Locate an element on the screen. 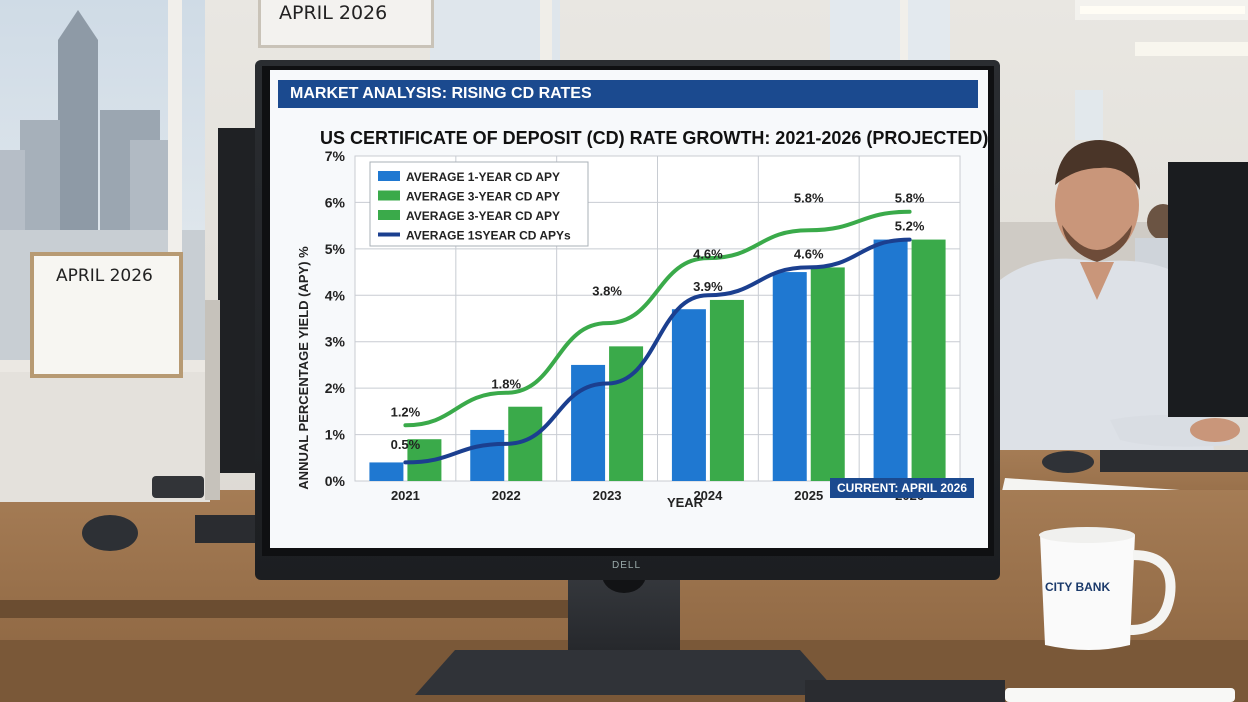 This screenshot has width=1248, height=702. y-tick-label: 2% is located at coordinates (335, 388).